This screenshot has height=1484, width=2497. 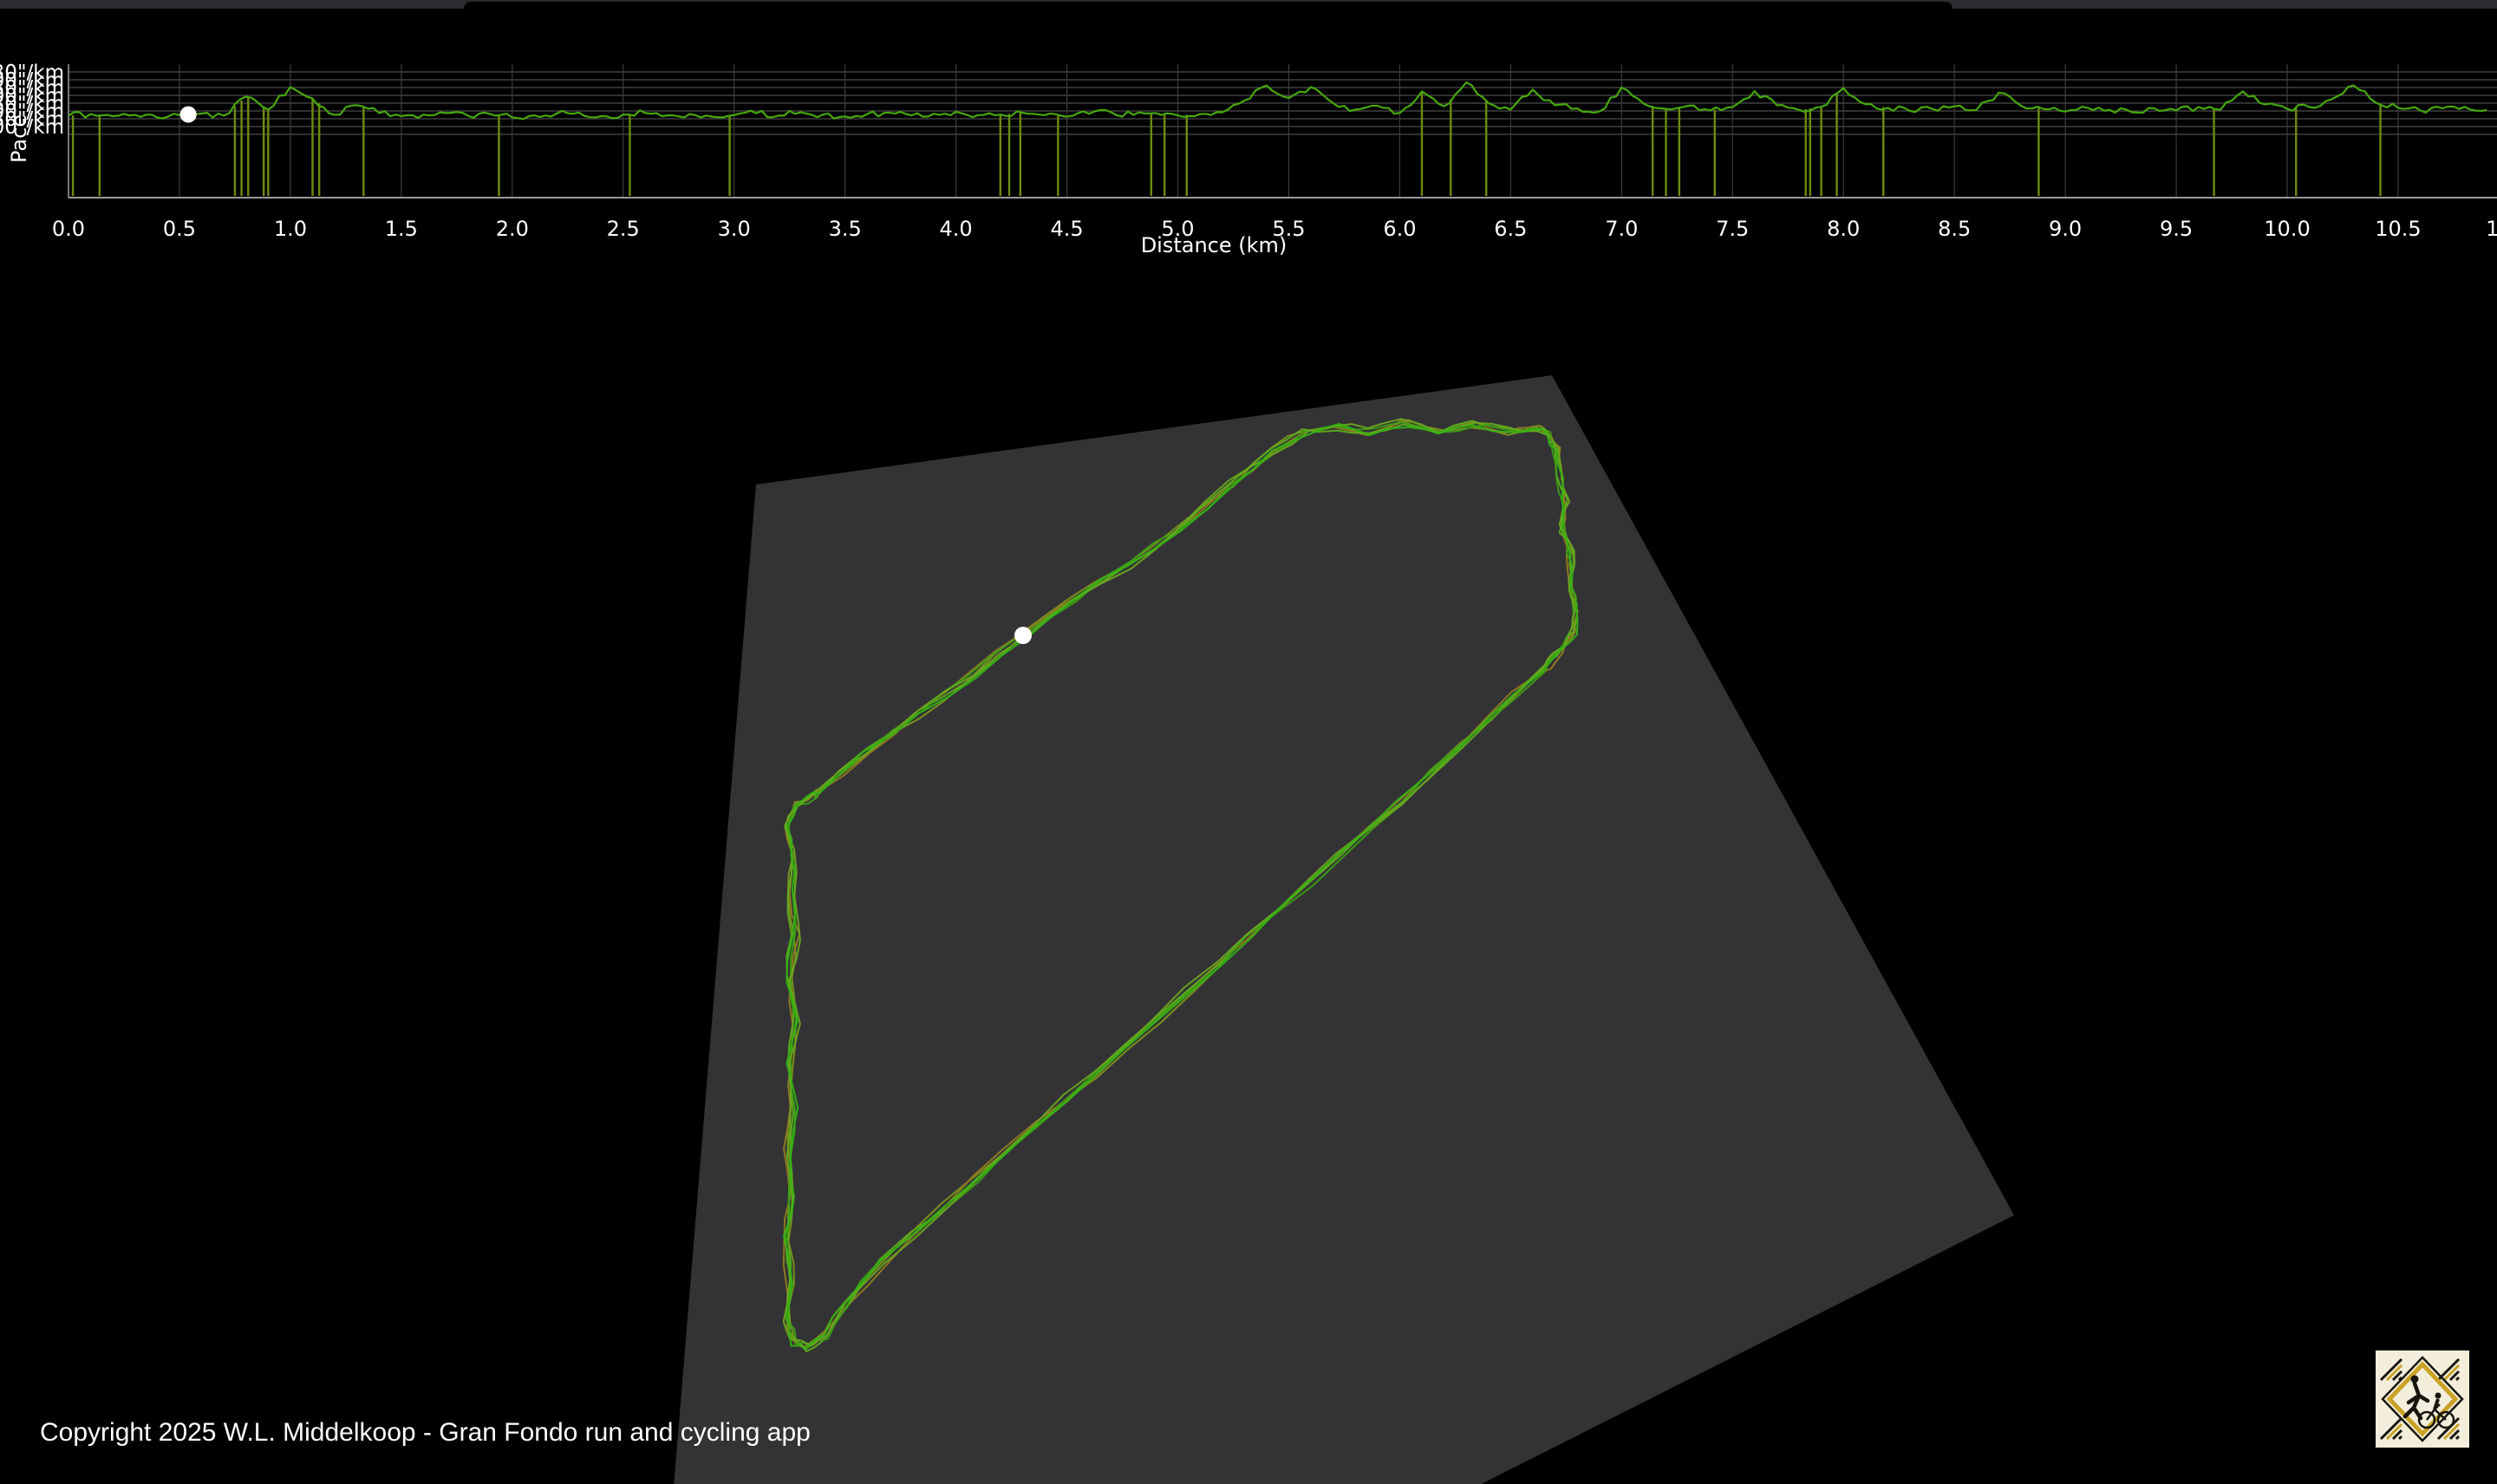 I want to click on logo-outer-diamond, so click(x=2422, y=1399).